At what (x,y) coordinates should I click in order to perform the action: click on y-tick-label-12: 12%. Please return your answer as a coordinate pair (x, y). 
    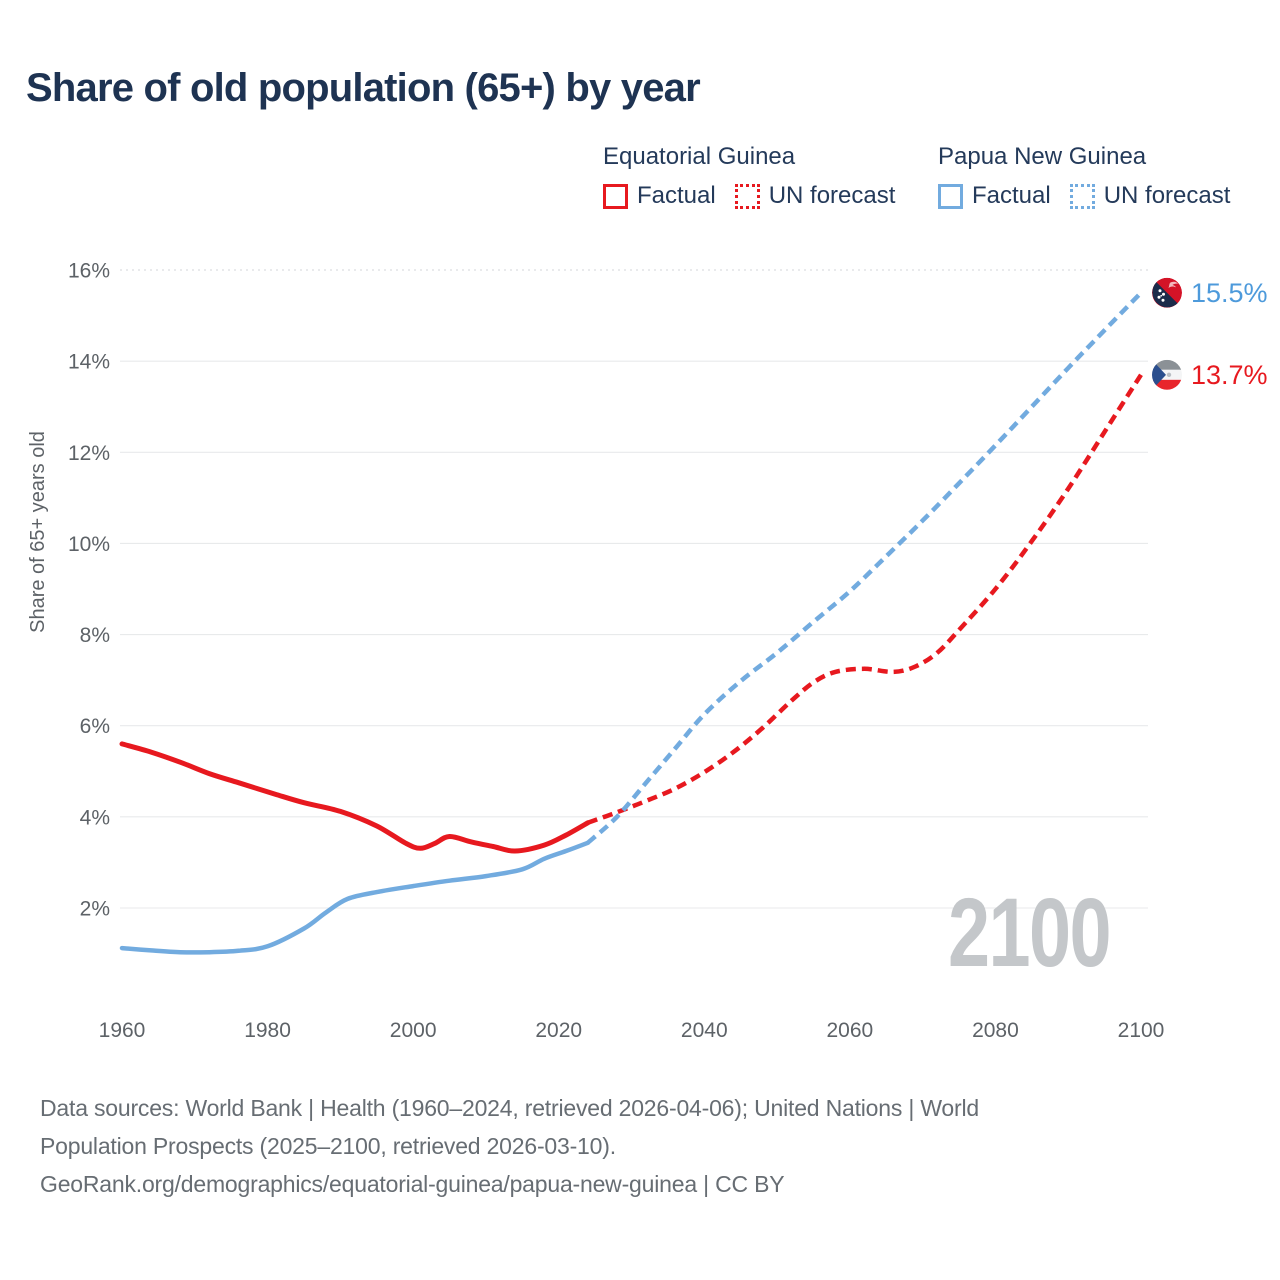
    Looking at the image, I should click on (89, 453).